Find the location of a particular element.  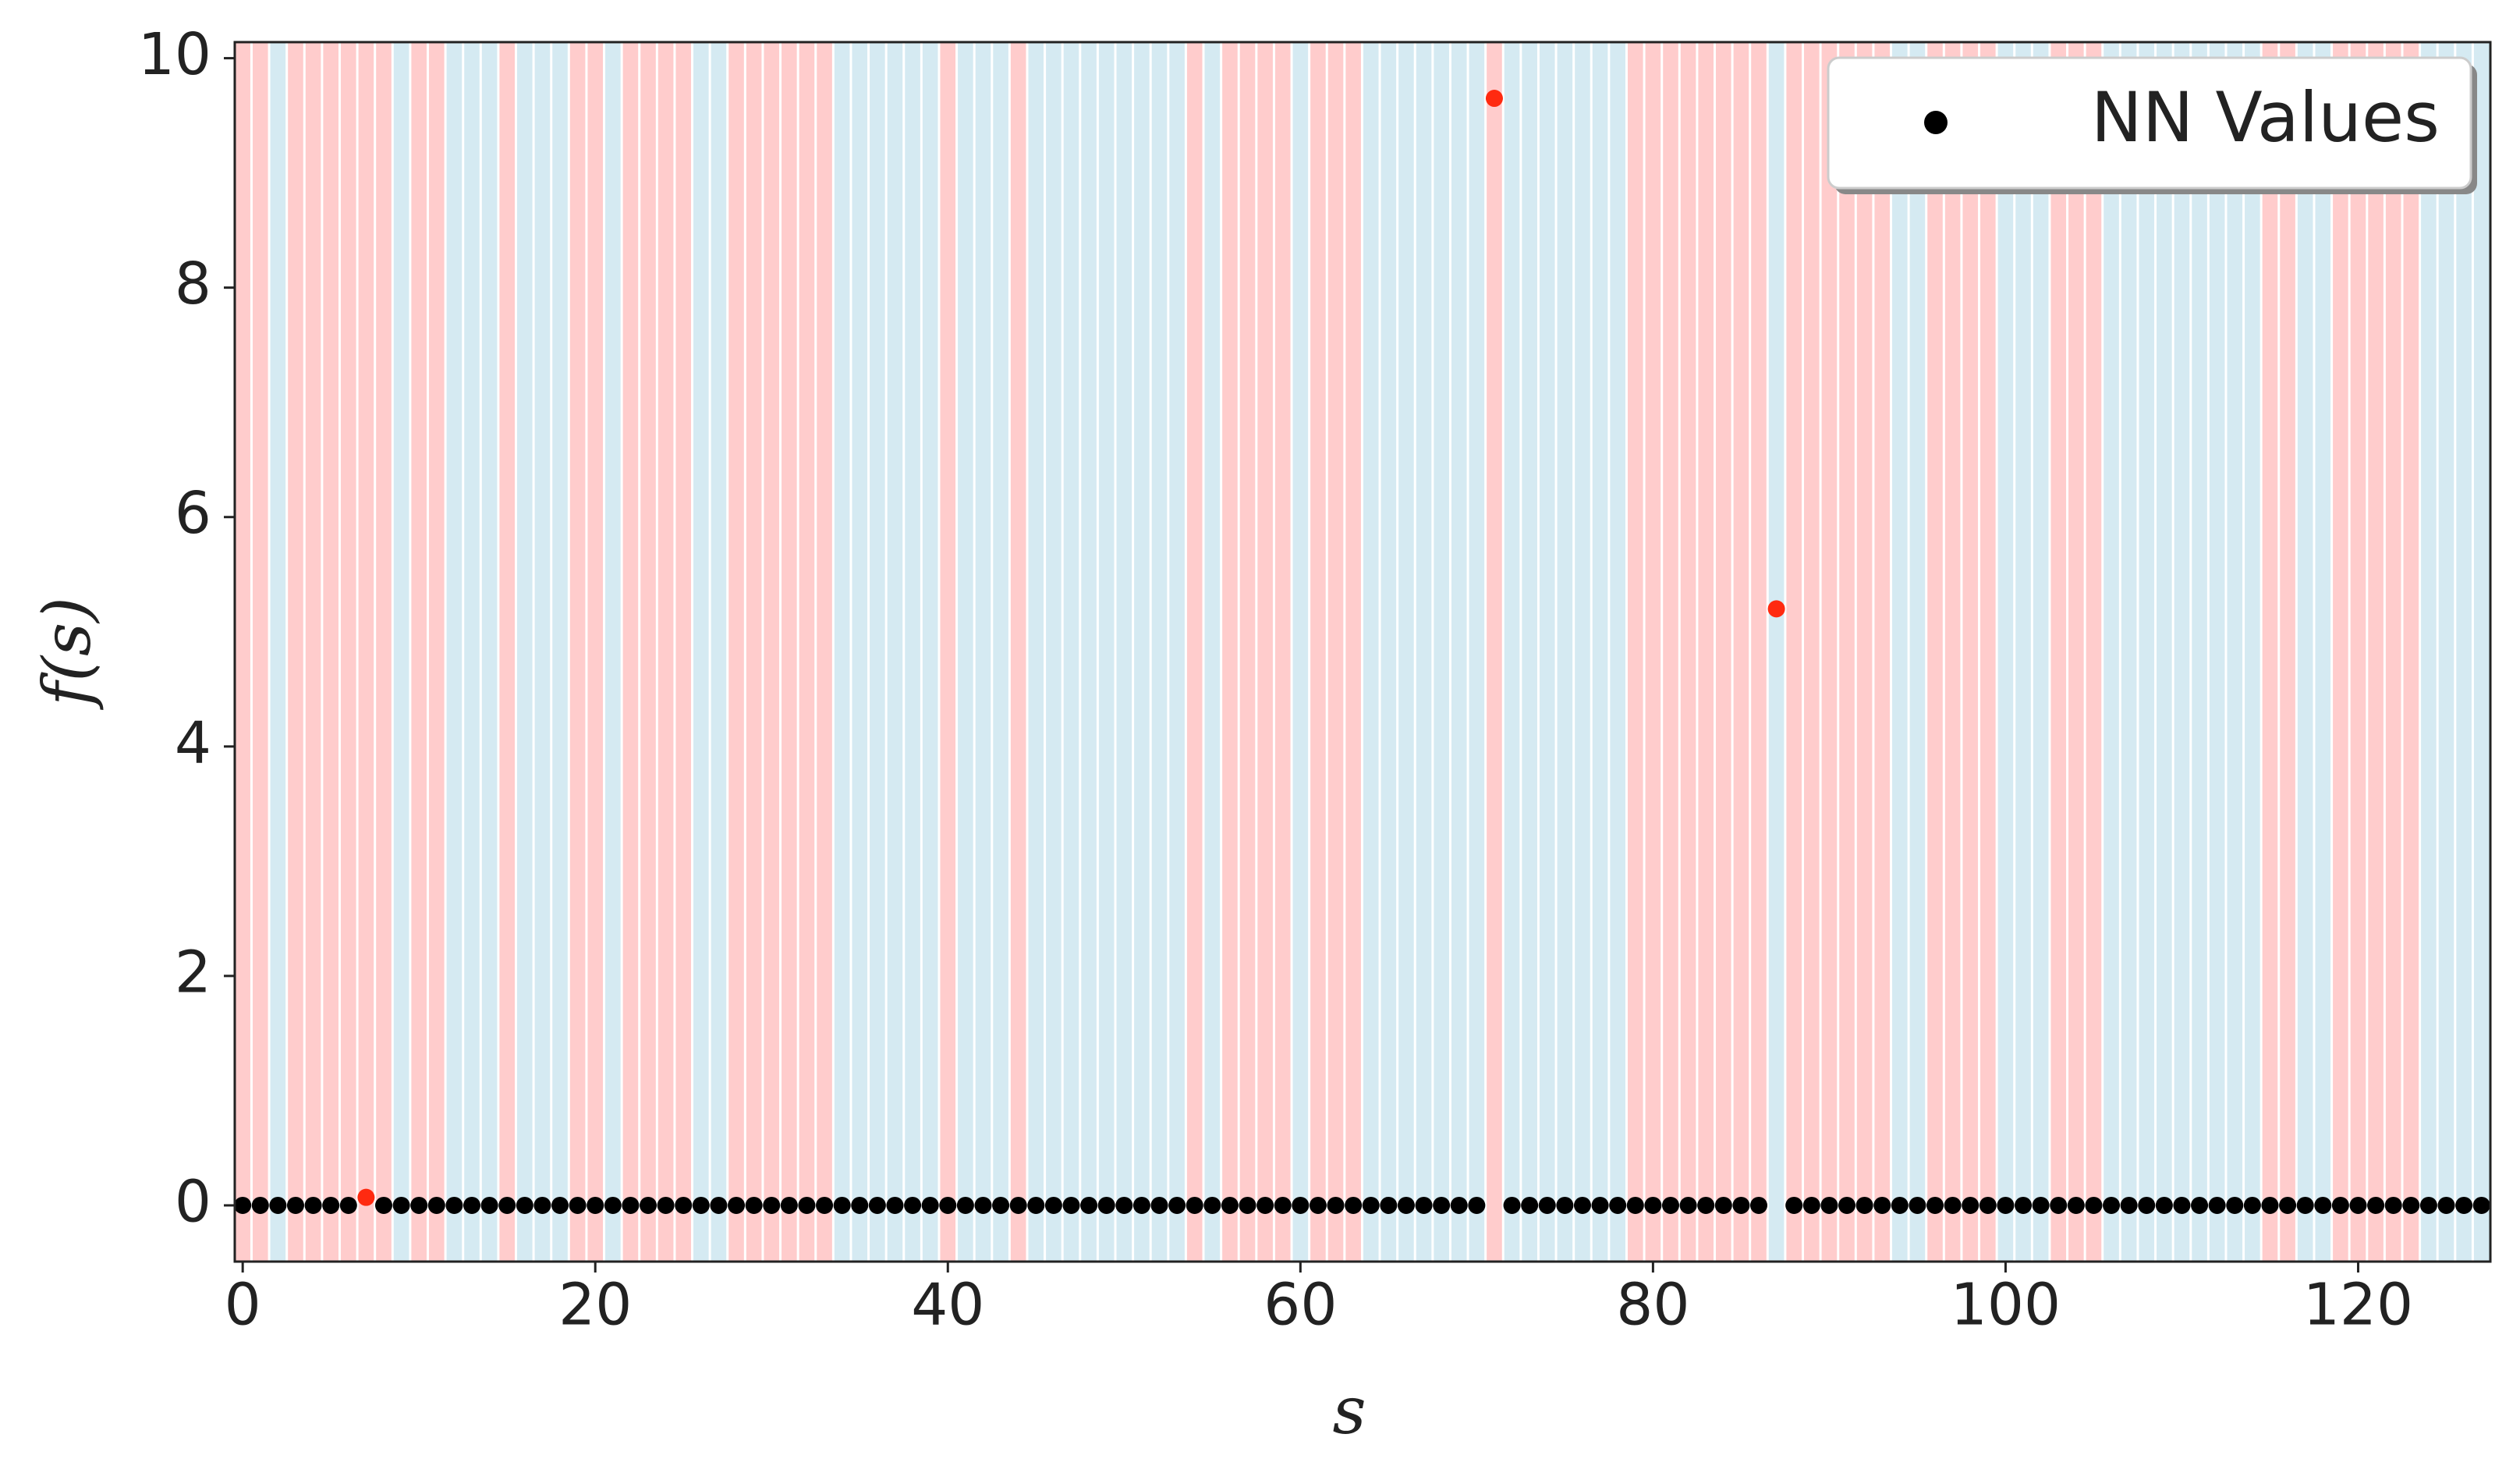

x-tick-label: 100 is located at coordinates (2006, 1305).